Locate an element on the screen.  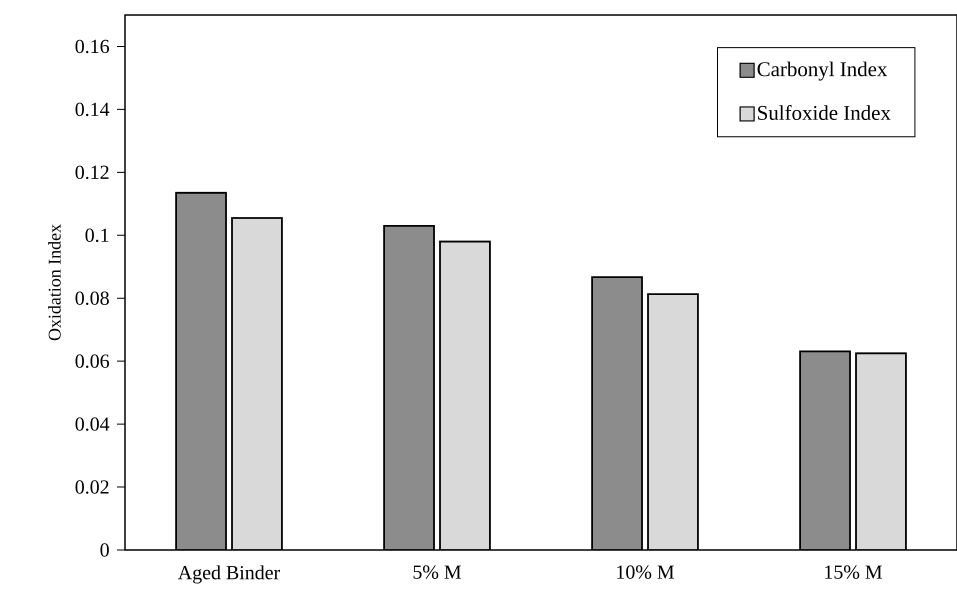
legend-label: Carbonyl Index is located at coordinates (823, 71).